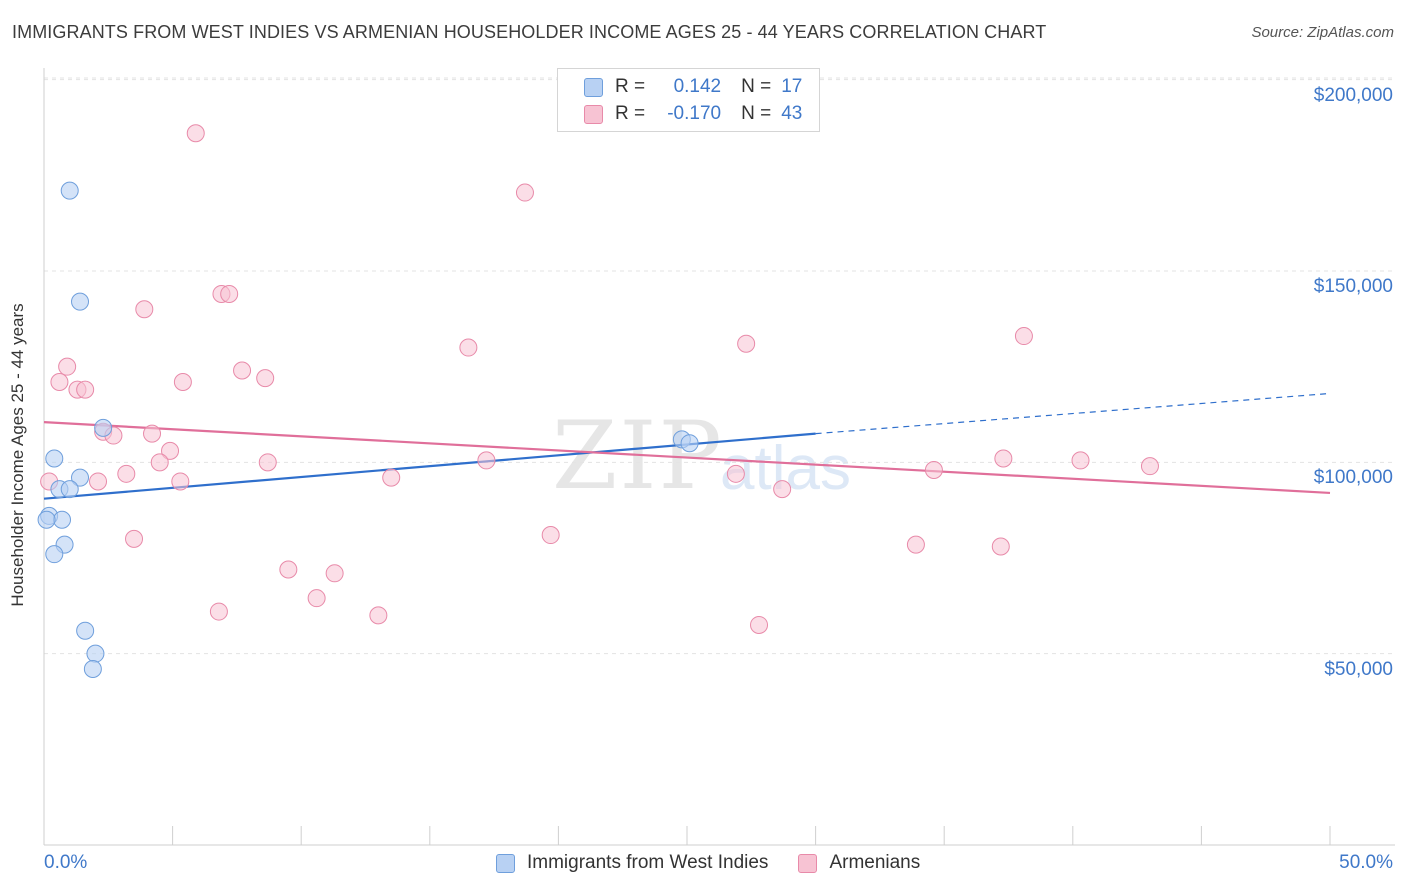 Image resolution: width=1406 pixels, height=892 pixels. Describe the element at coordinates (1353, 95) in the screenshot. I see `y-tick-label: $200,000` at that location.